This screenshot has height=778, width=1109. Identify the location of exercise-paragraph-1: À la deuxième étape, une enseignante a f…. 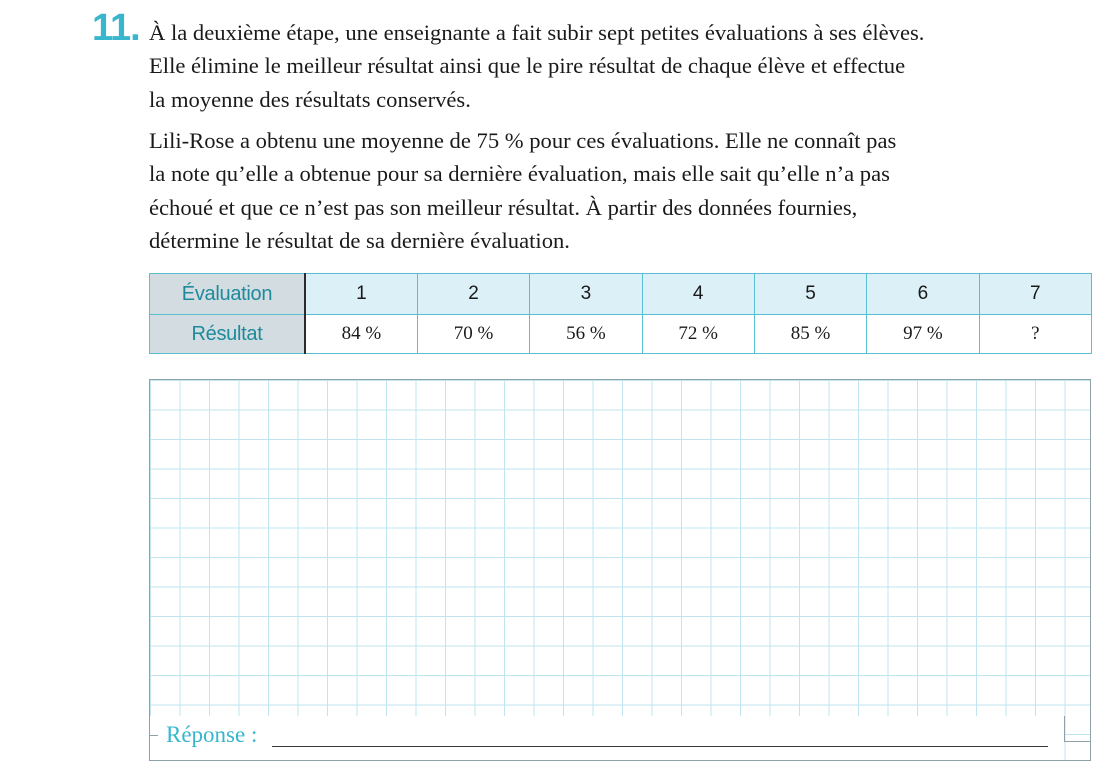
(536, 66).